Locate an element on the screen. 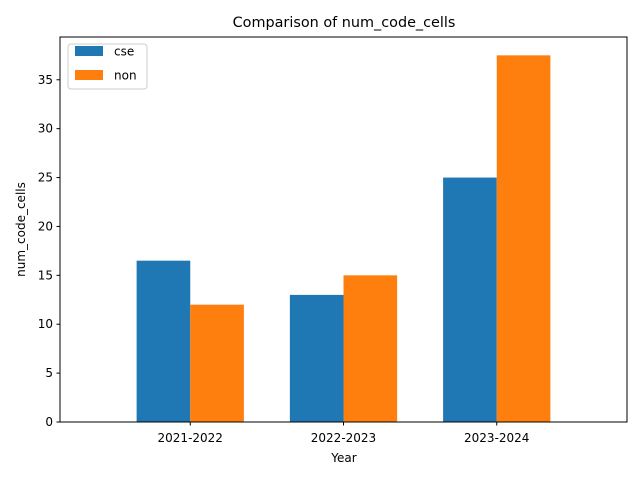 This screenshot has width=640, height=484. y-tick-label: 35 is located at coordinates (45, 80).